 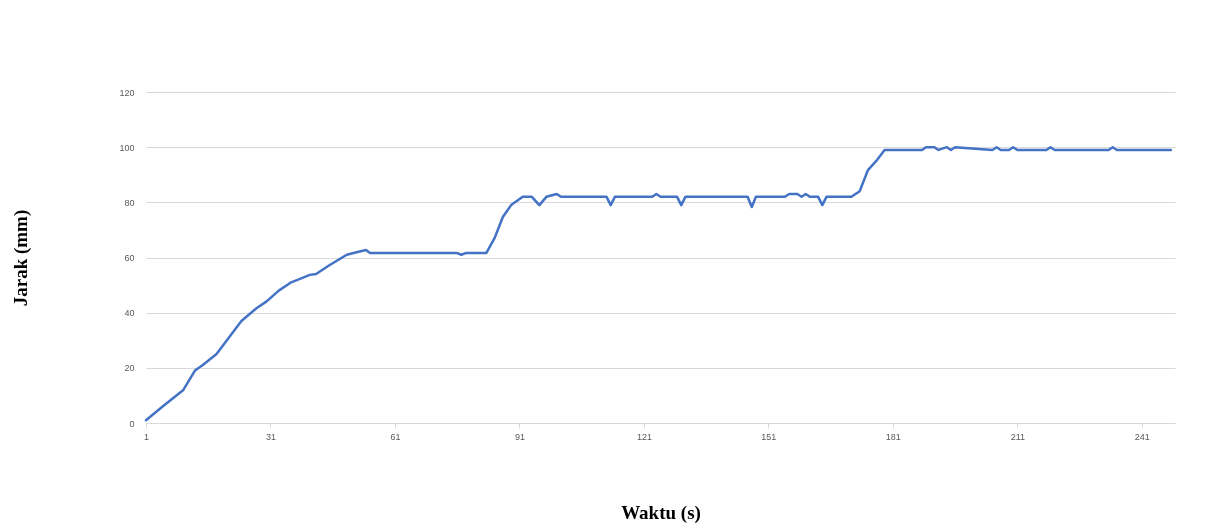 I want to click on y-tick-label: 60, so click(x=129, y=258).